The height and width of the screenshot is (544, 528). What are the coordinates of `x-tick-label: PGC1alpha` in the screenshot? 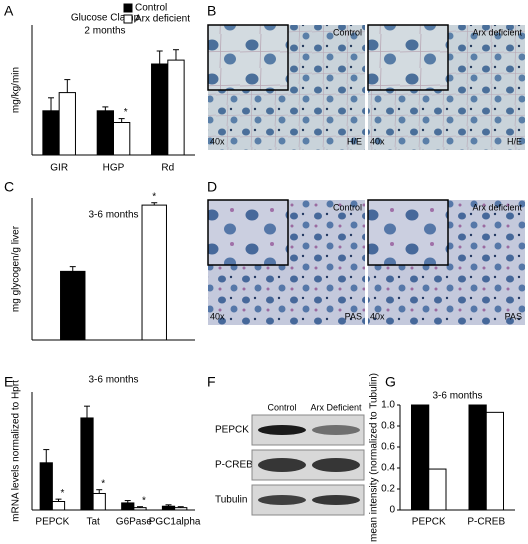 It's located at (175, 522).